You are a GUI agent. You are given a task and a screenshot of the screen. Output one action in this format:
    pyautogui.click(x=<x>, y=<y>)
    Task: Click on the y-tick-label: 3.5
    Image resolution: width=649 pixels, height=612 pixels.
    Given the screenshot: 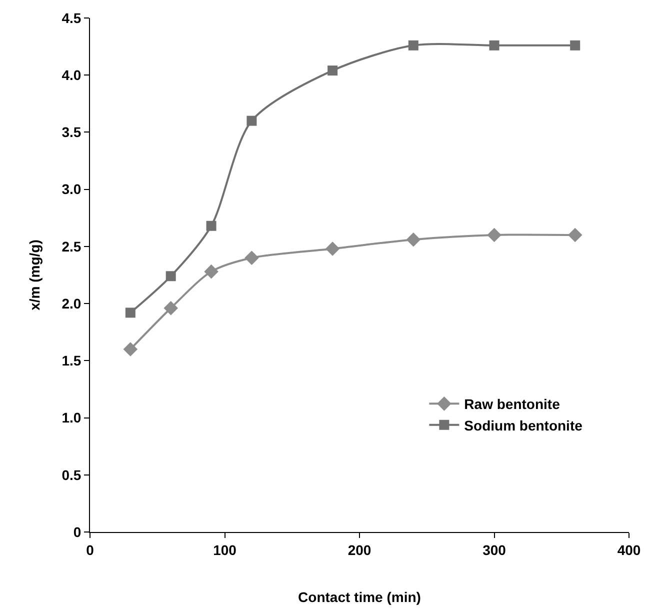 What is the action you would take?
    pyautogui.click(x=72, y=132)
    